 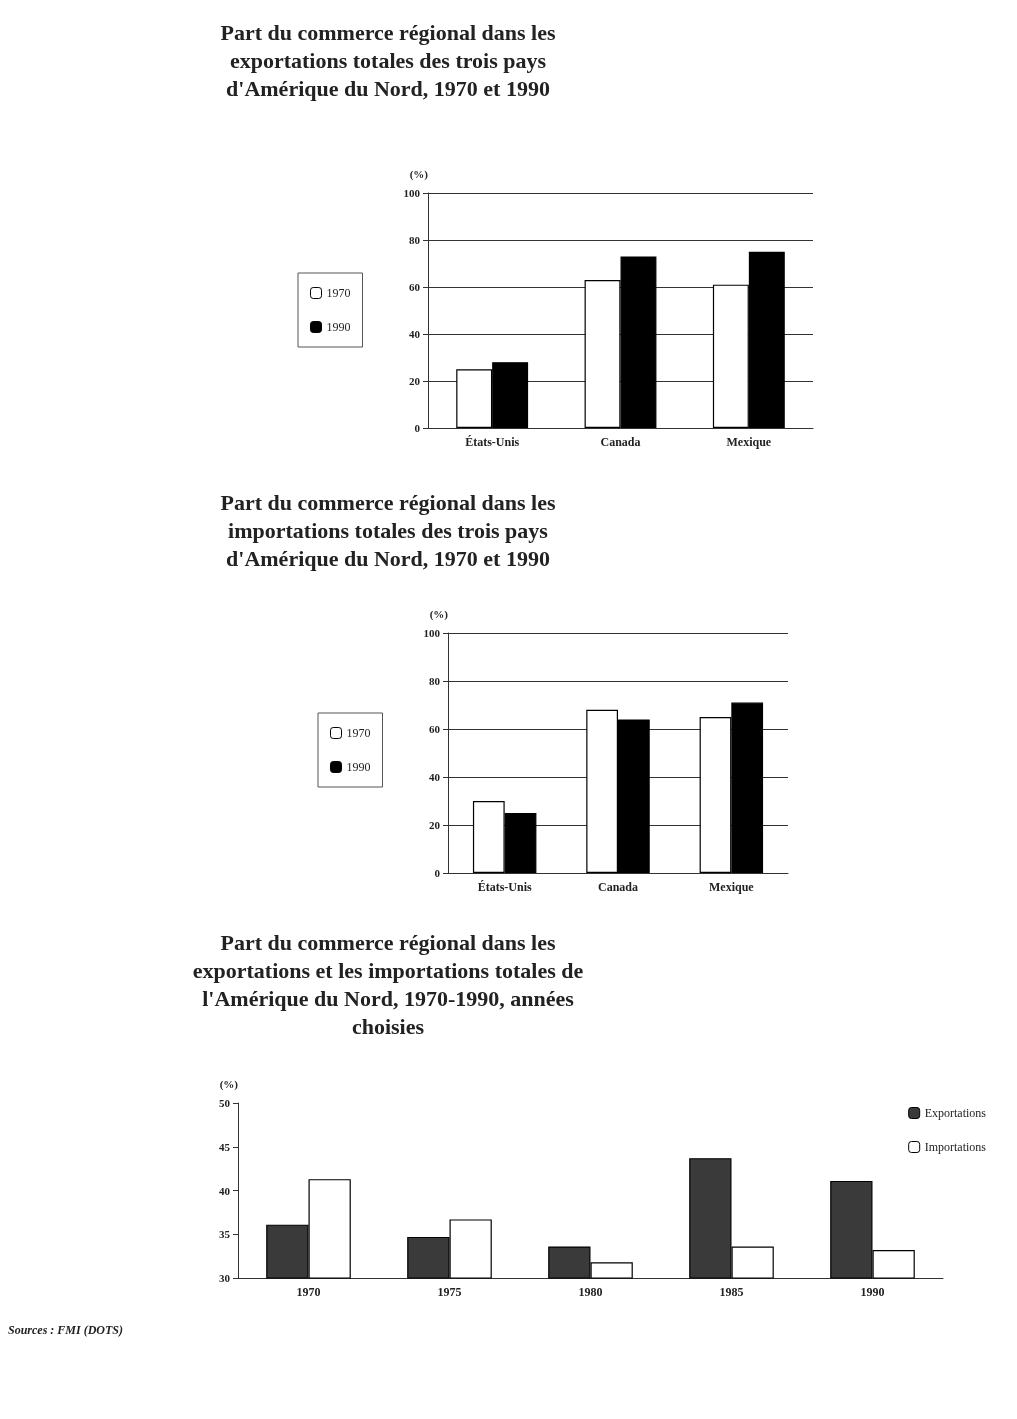 What do you see at coordinates (449, 1292) in the screenshot?
I see `x-tick-label: 1975` at bounding box center [449, 1292].